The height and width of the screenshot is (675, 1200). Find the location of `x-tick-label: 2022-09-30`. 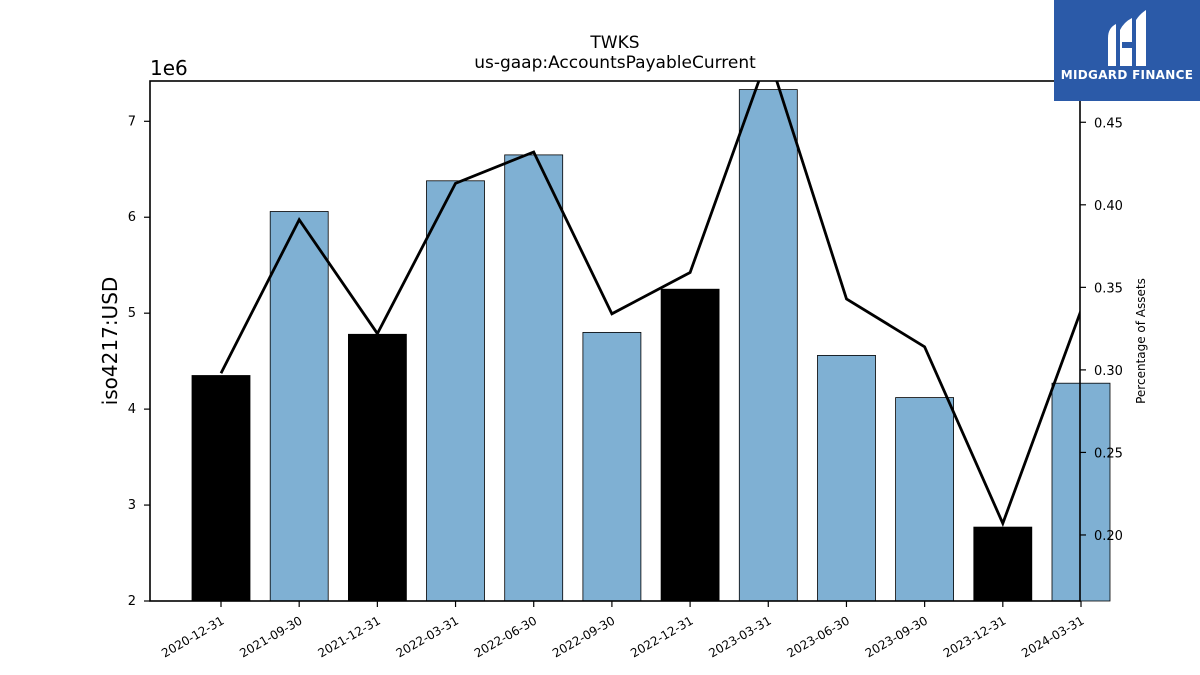

x-tick-label: 2022-09-30 is located at coordinates (583, 636).